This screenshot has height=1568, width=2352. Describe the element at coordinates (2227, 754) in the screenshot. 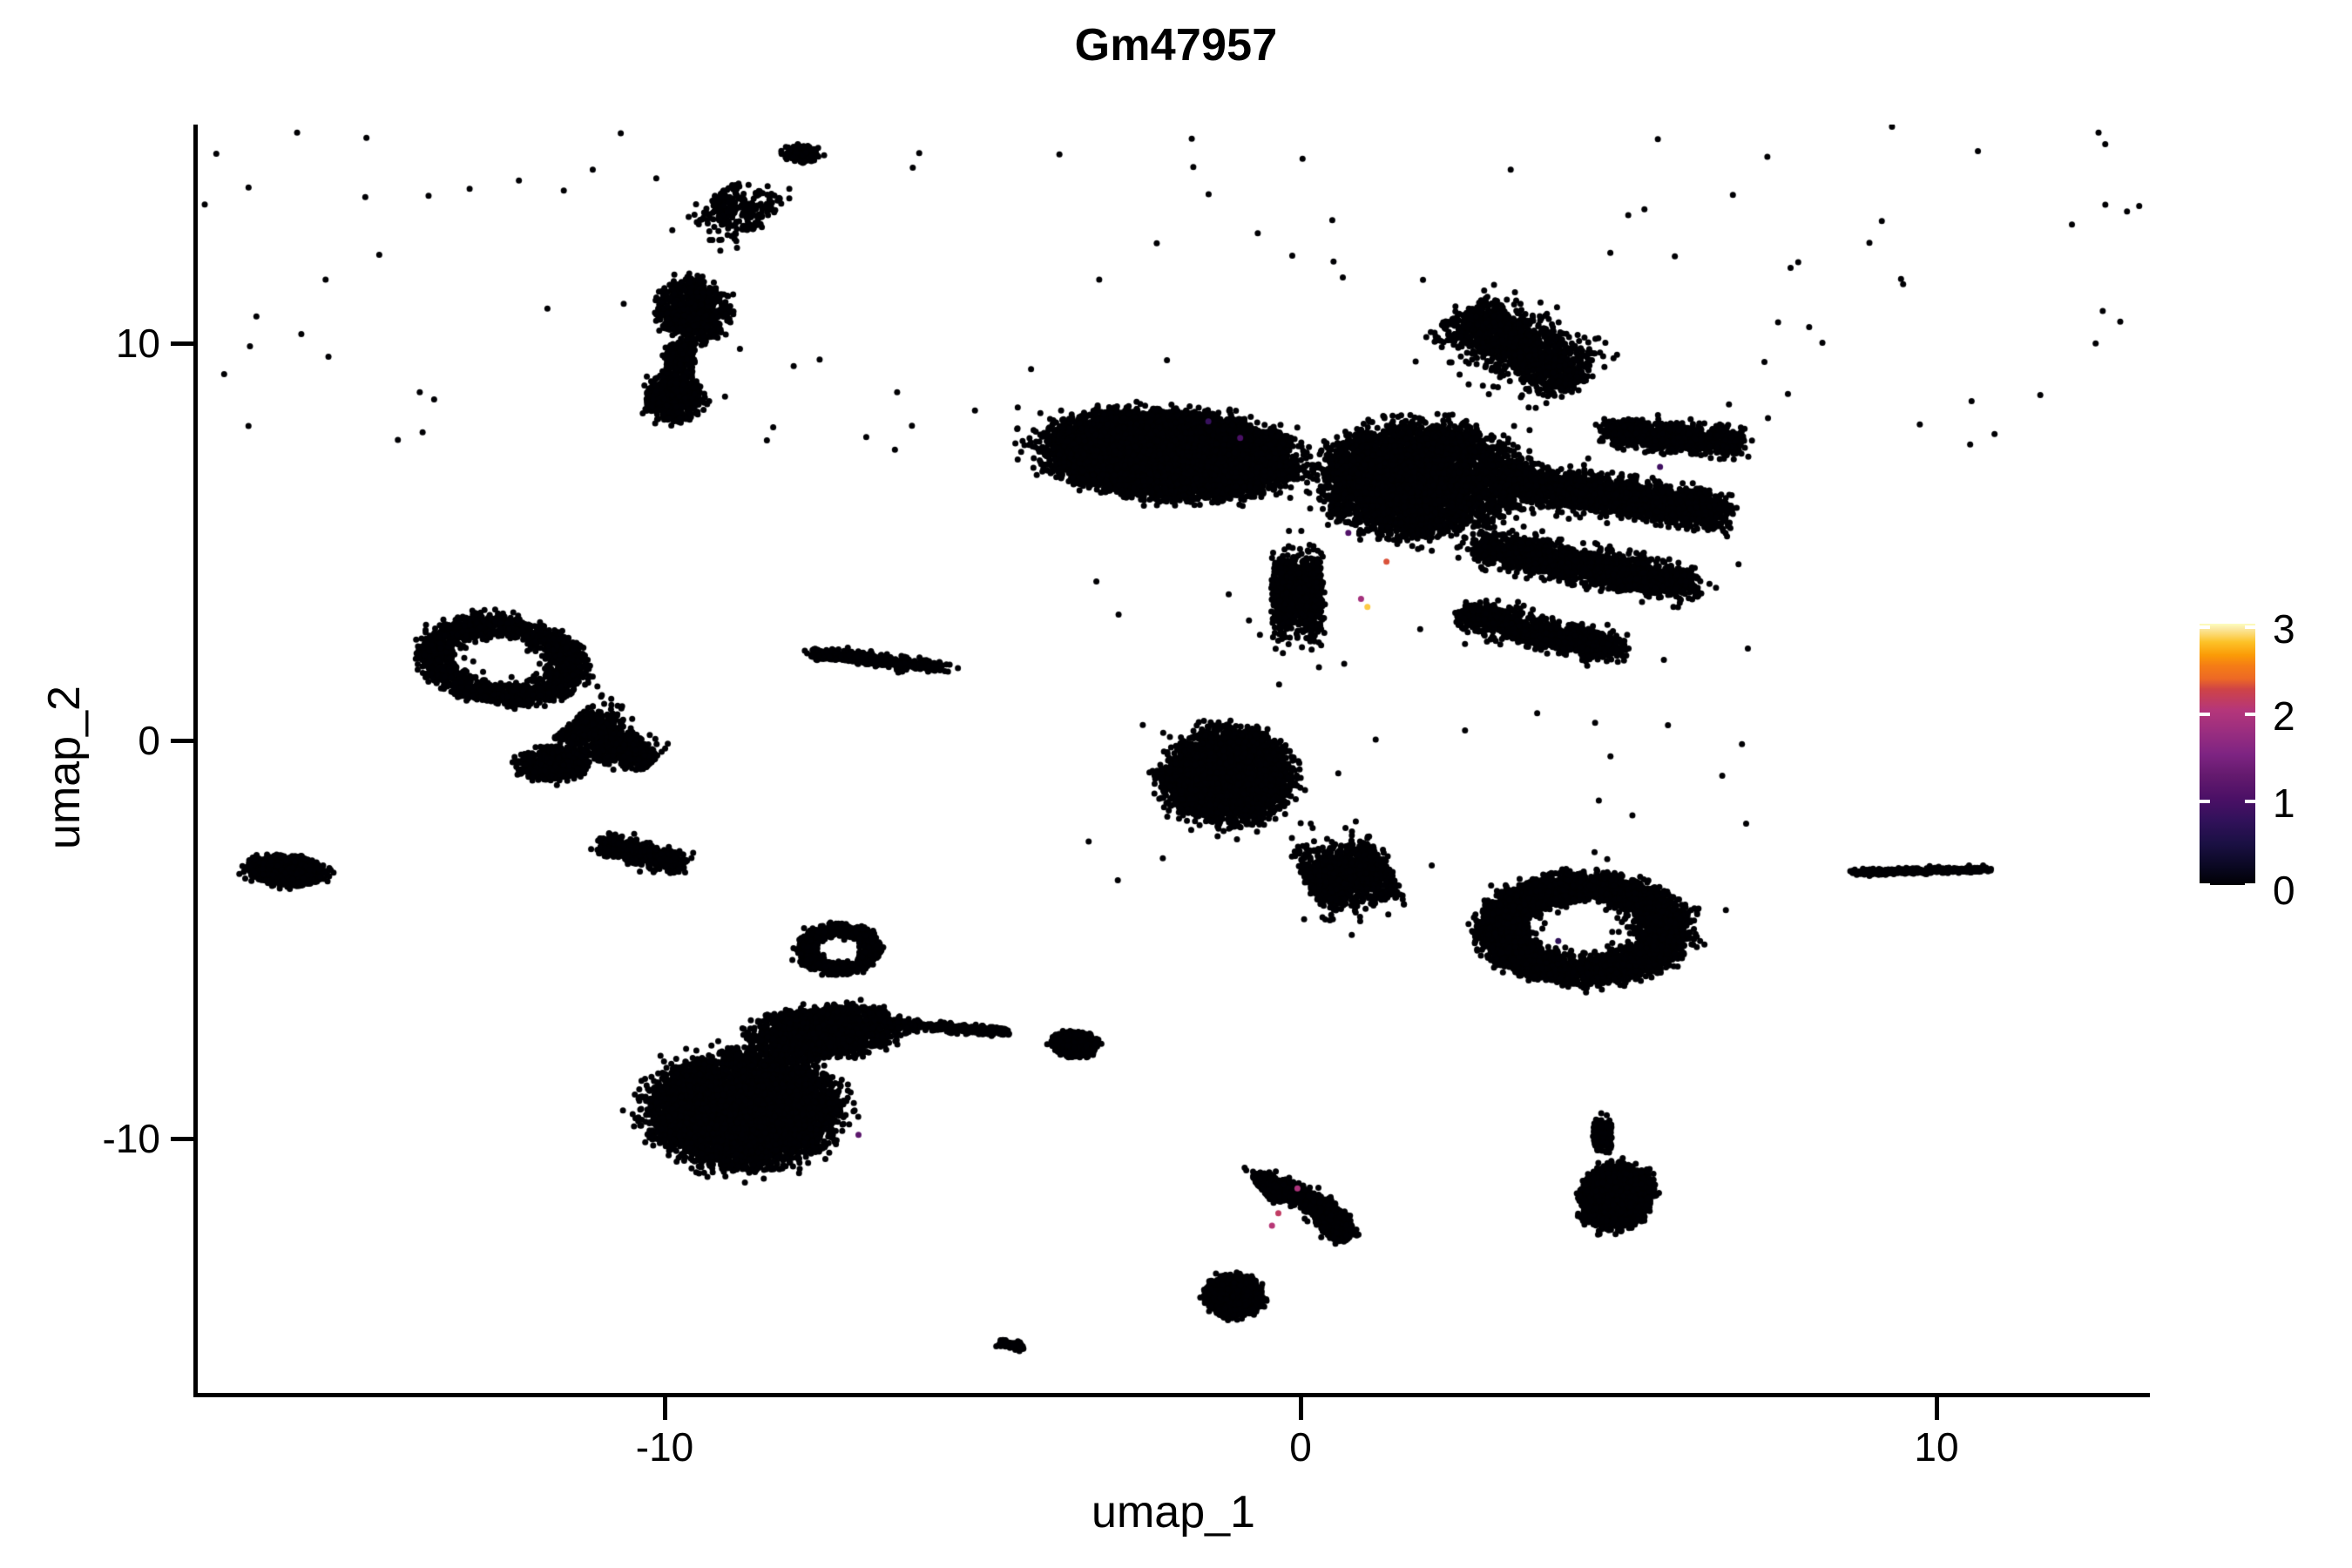

I see `colorbar-gradient` at that location.